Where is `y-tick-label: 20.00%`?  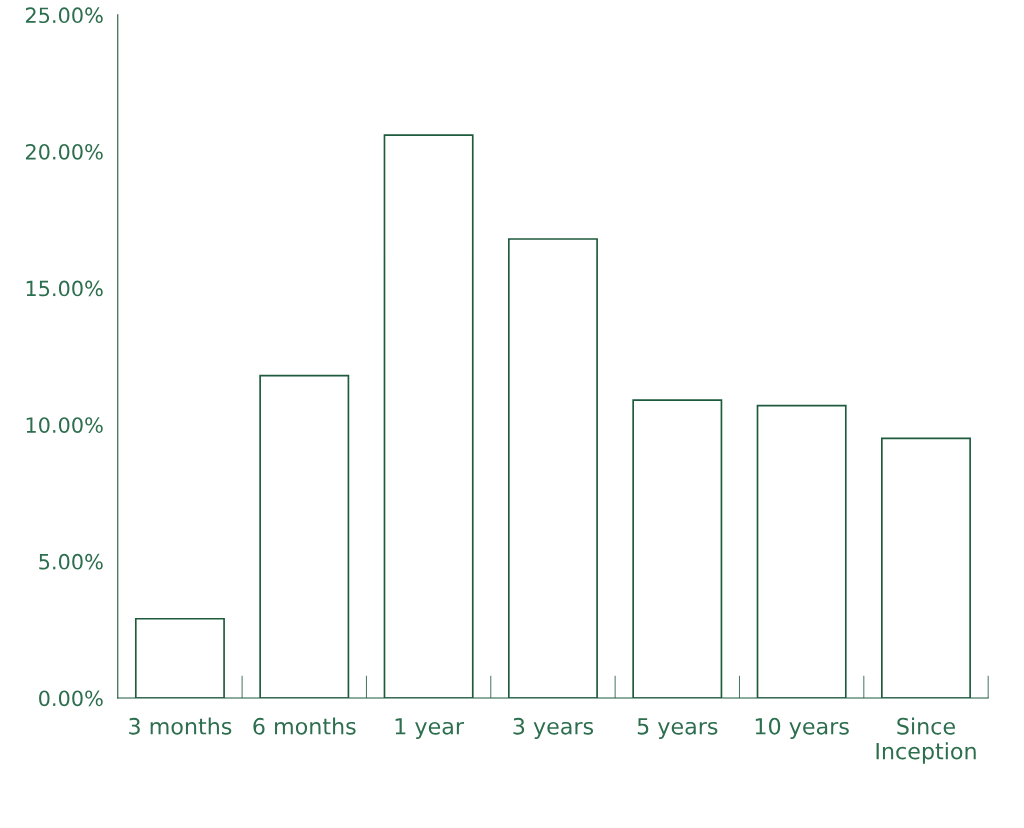 y-tick-label: 20.00% is located at coordinates (64, 151).